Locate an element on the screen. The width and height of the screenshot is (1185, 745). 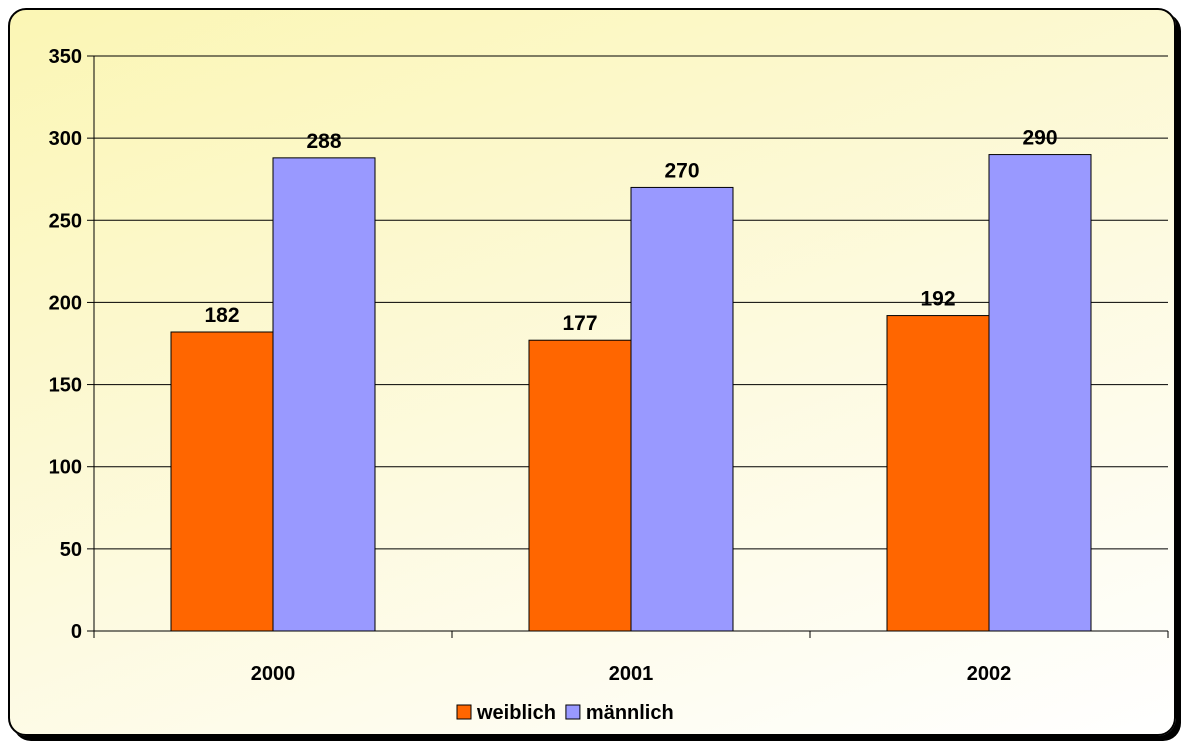
y-tick-label: 200 is located at coordinates (65, 303).